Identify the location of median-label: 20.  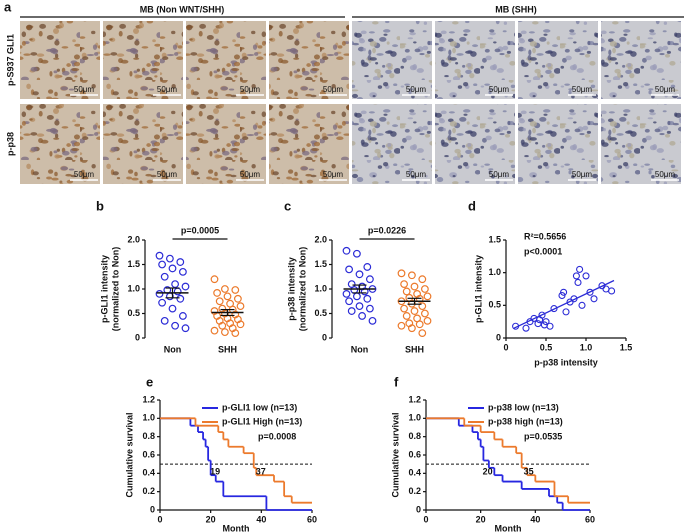
(488, 472).